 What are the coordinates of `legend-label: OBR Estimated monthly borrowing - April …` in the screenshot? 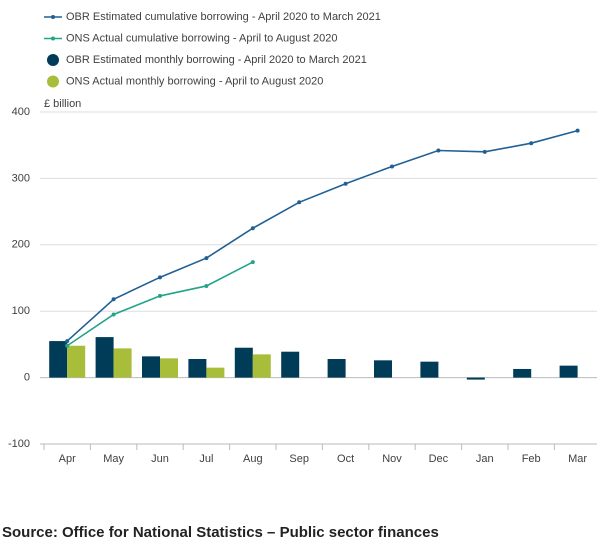 It's located at (216, 60).